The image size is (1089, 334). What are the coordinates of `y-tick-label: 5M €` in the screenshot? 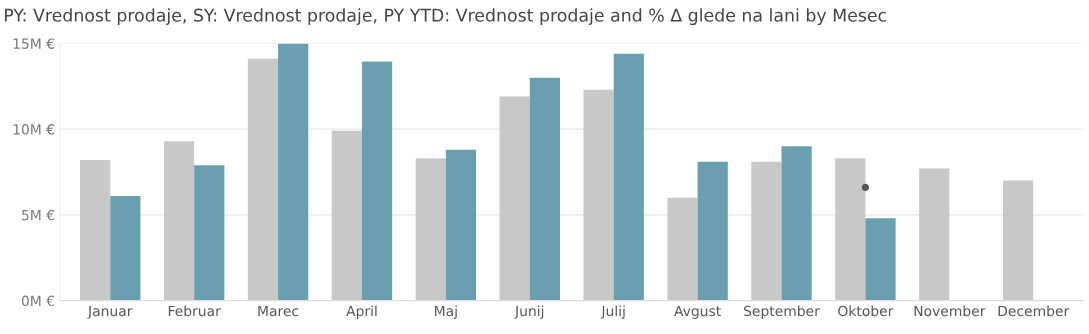 It's located at (38, 215).